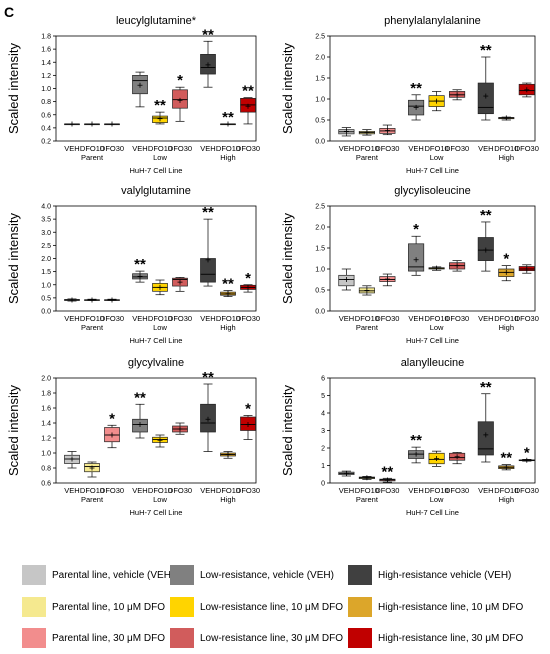  Describe the element at coordinates (432, 21) in the screenshot. I see `chart-title: phenylalanylalanine` at that location.